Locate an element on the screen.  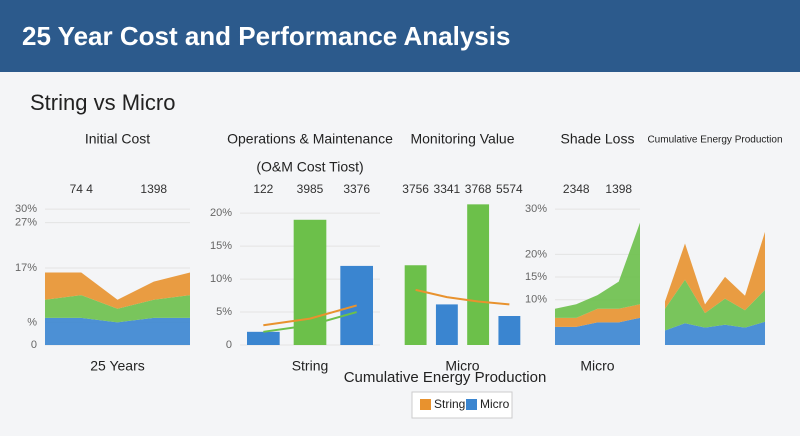
annotation: 3376 is located at coordinates (356, 189).